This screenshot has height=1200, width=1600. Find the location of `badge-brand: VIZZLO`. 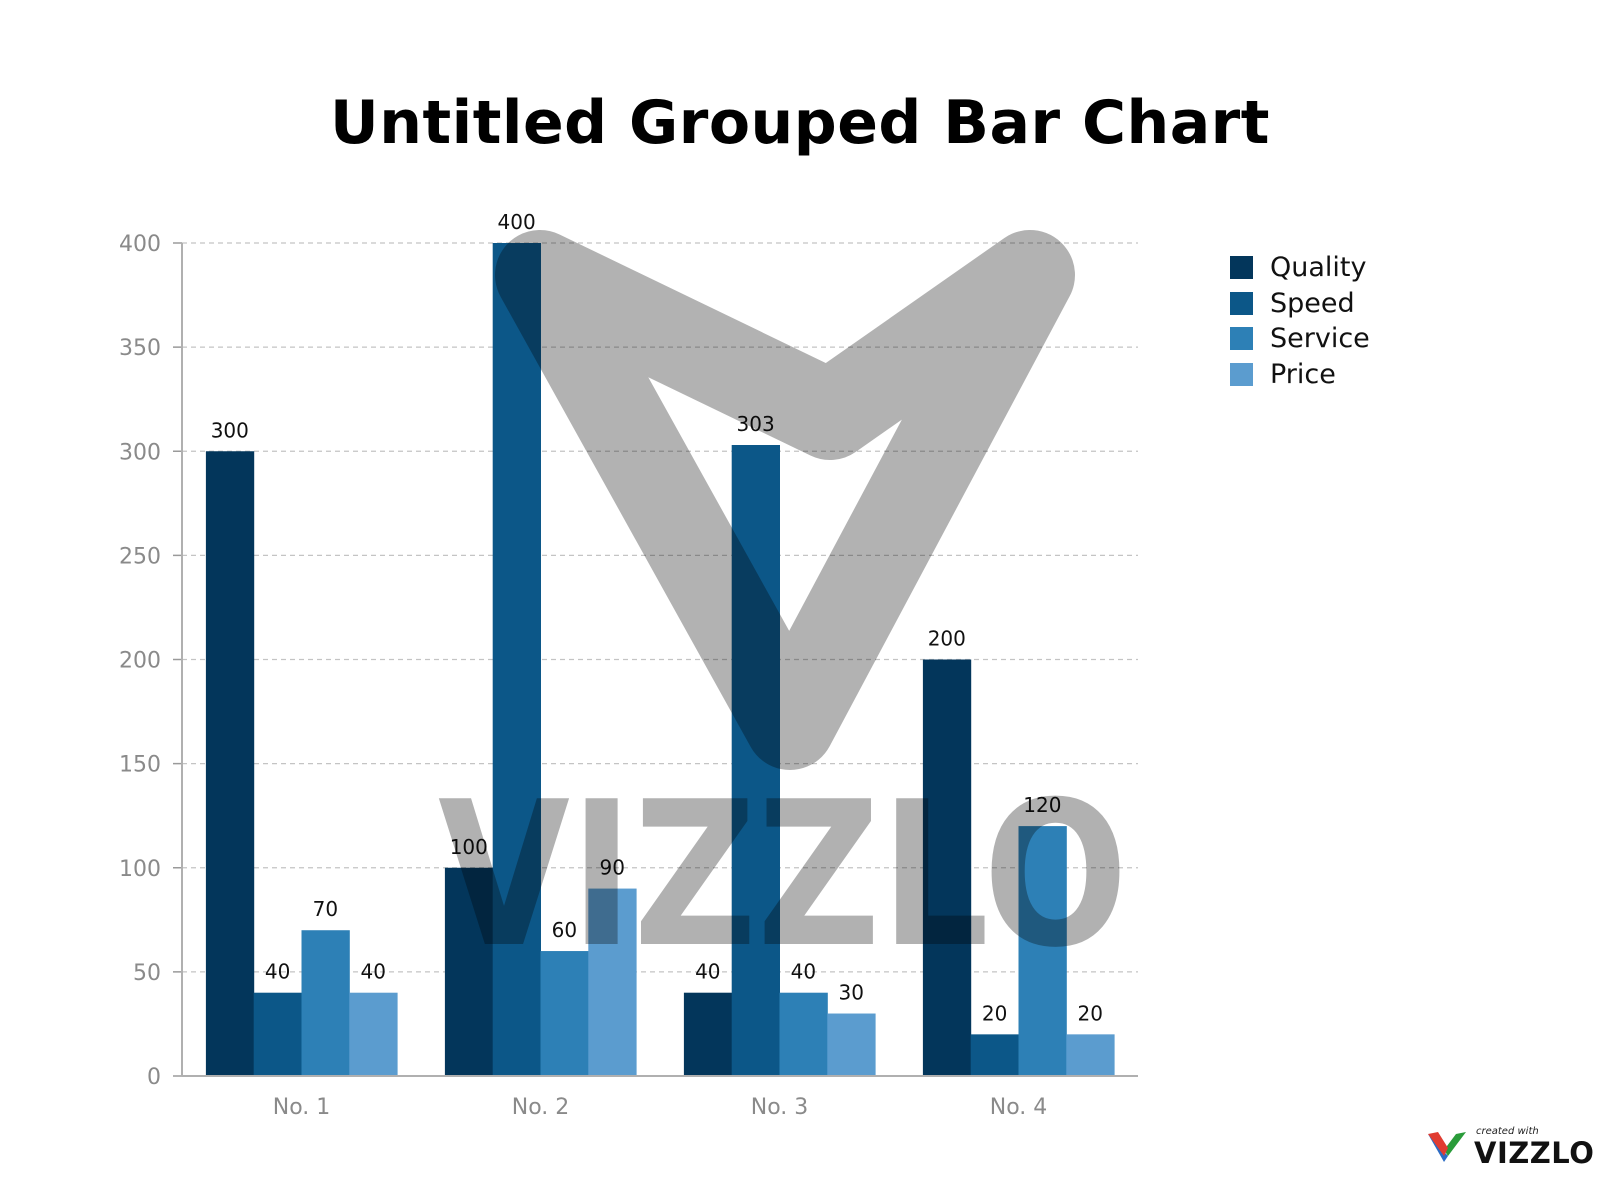

badge-brand: VIZZLO is located at coordinates (1534, 1153).